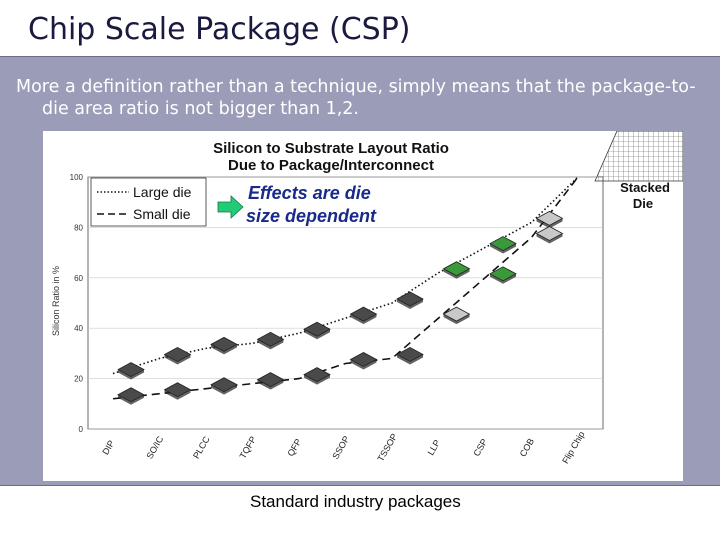 This screenshot has width=720, height=540. I want to click on y-tick-label: 80, so click(78, 227).